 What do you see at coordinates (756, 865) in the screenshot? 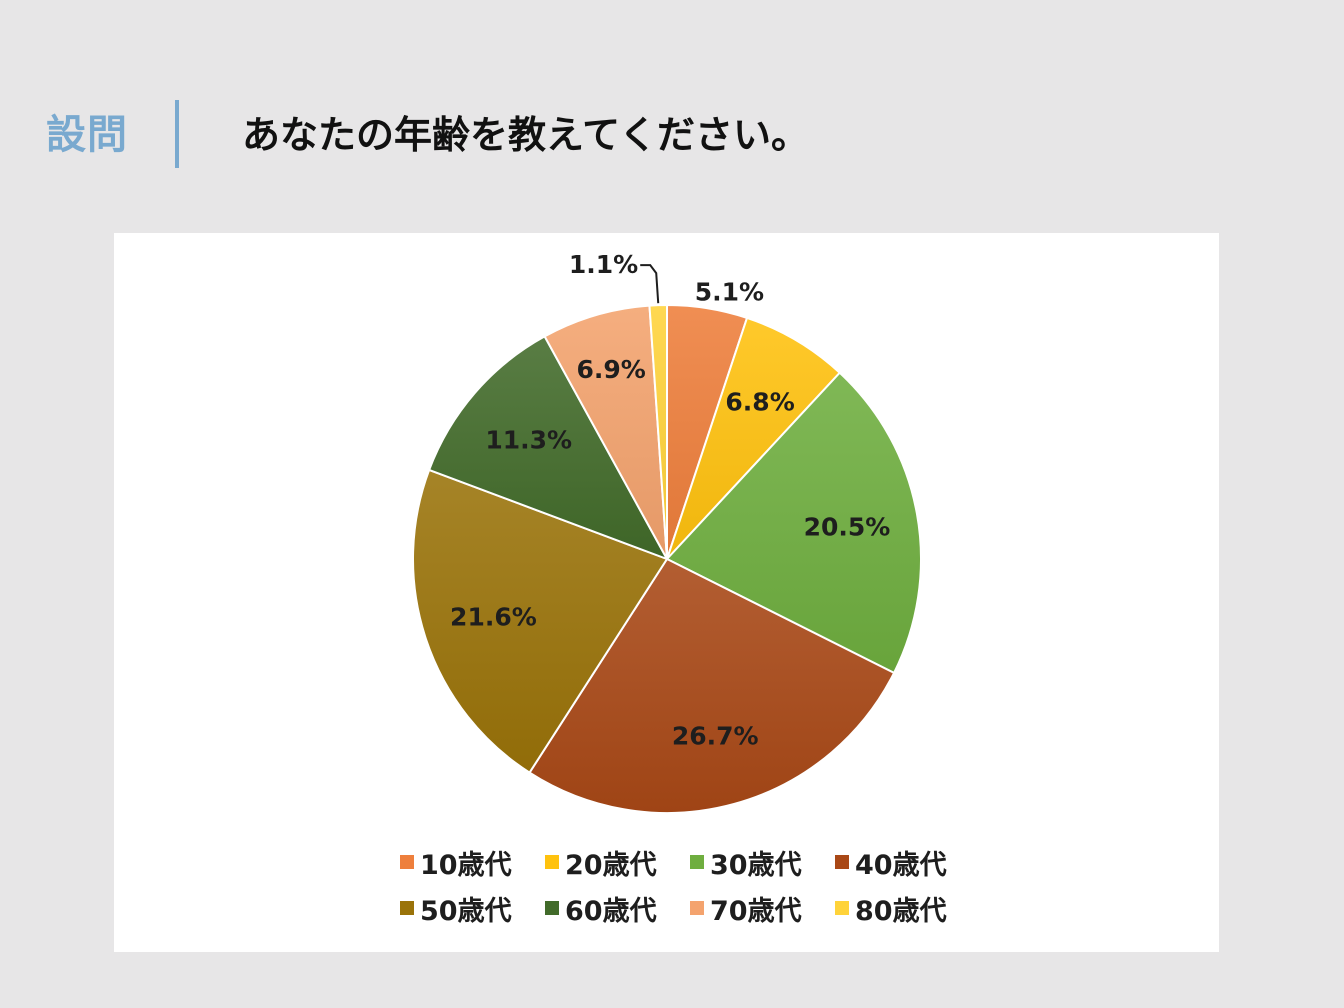
I see `legend-label: 30歳代` at bounding box center [756, 865].